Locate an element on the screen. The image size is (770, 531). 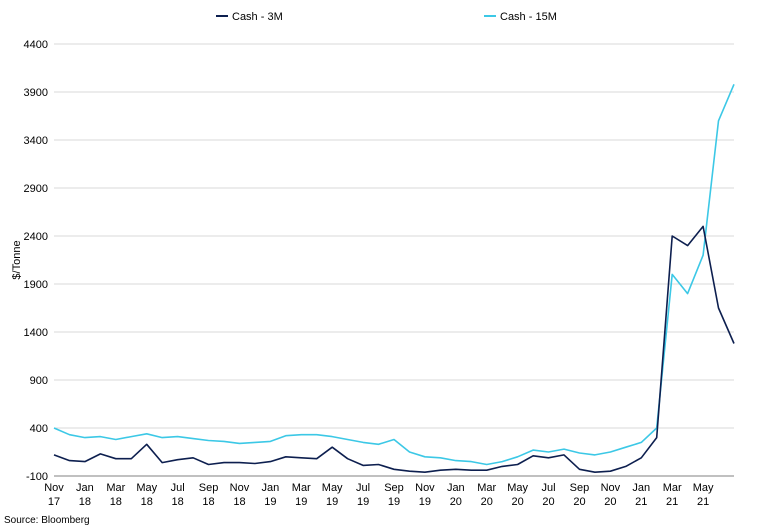
y-tick-label: 3400 is located at coordinates (36, 141).